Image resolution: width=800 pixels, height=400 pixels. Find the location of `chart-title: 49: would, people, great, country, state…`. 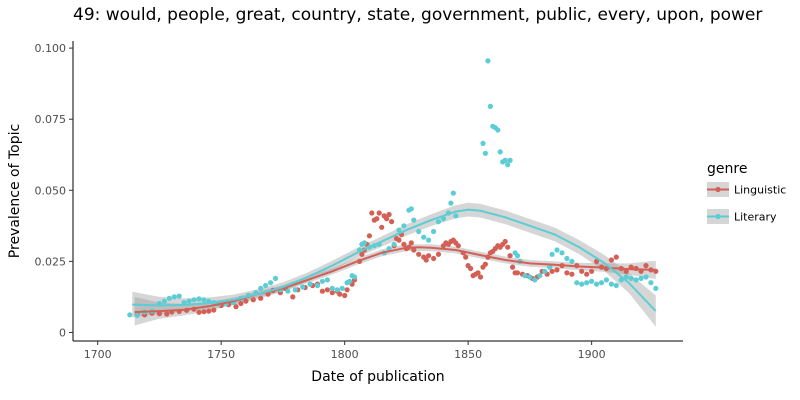

chart-title: 49: would, people, great, country, state… is located at coordinates (418, 15).